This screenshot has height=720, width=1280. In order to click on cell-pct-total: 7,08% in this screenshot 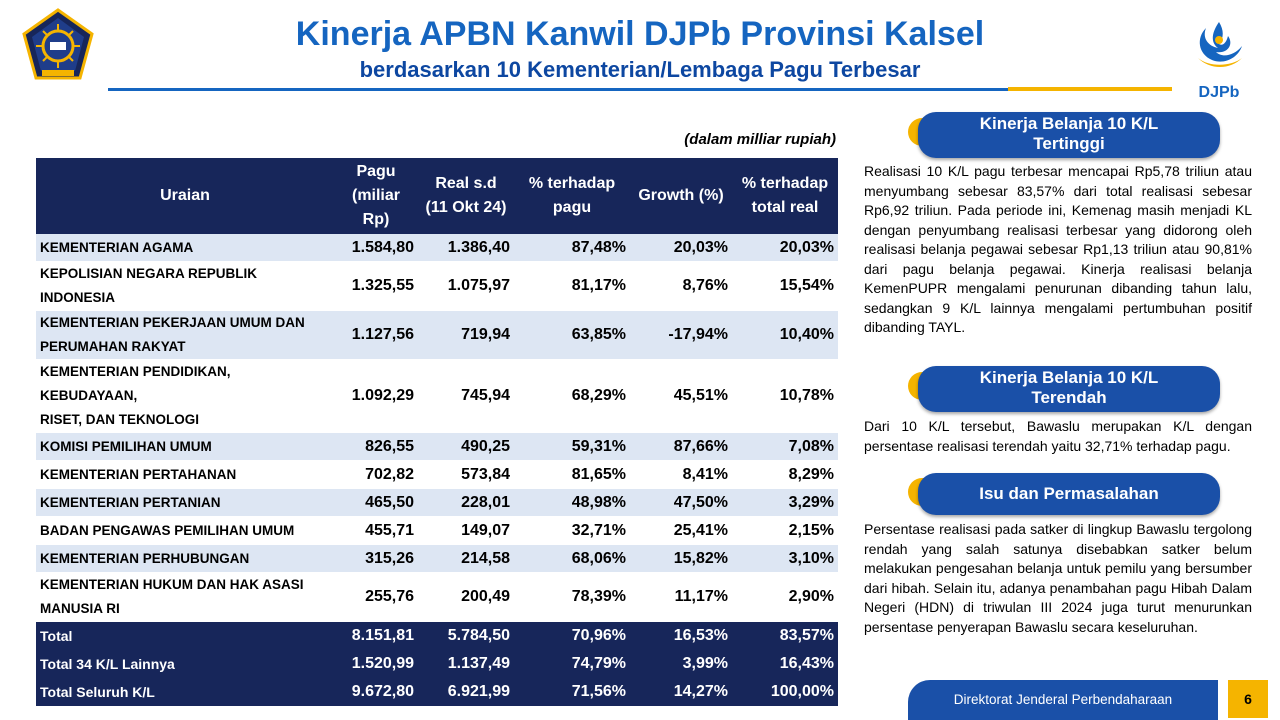, I will do `click(785, 446)`.